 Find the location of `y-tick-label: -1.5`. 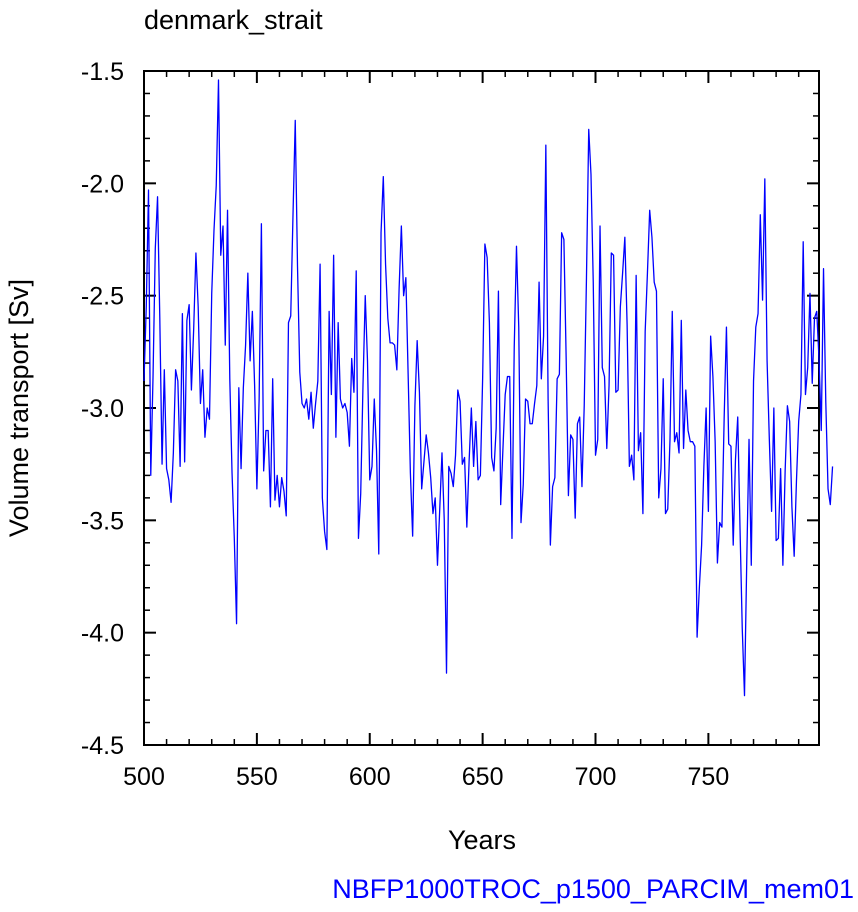

y-tick-label: -1.5 is located at coordinates (102, 72).